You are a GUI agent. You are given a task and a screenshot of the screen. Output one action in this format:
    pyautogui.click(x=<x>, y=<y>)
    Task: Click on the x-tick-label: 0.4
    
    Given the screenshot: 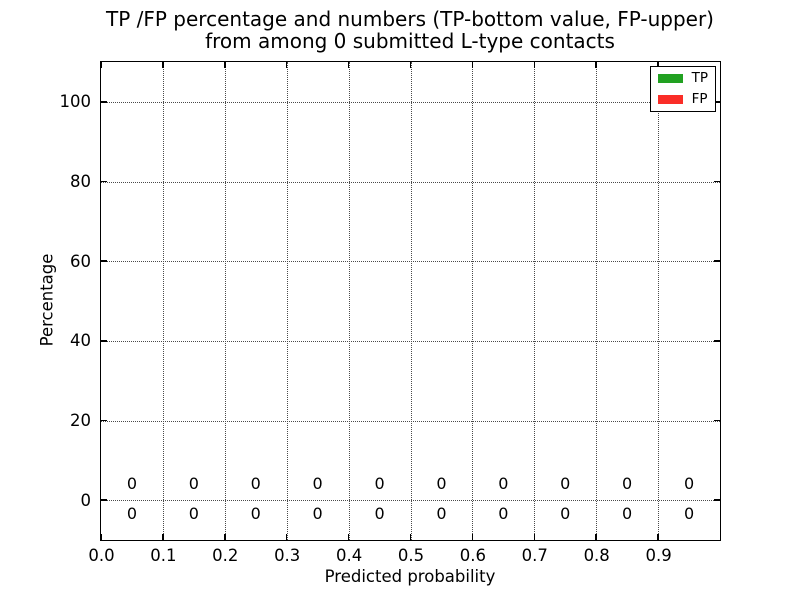 What is the action you would take?
    pyautogui.click(x=349, y=555)
    